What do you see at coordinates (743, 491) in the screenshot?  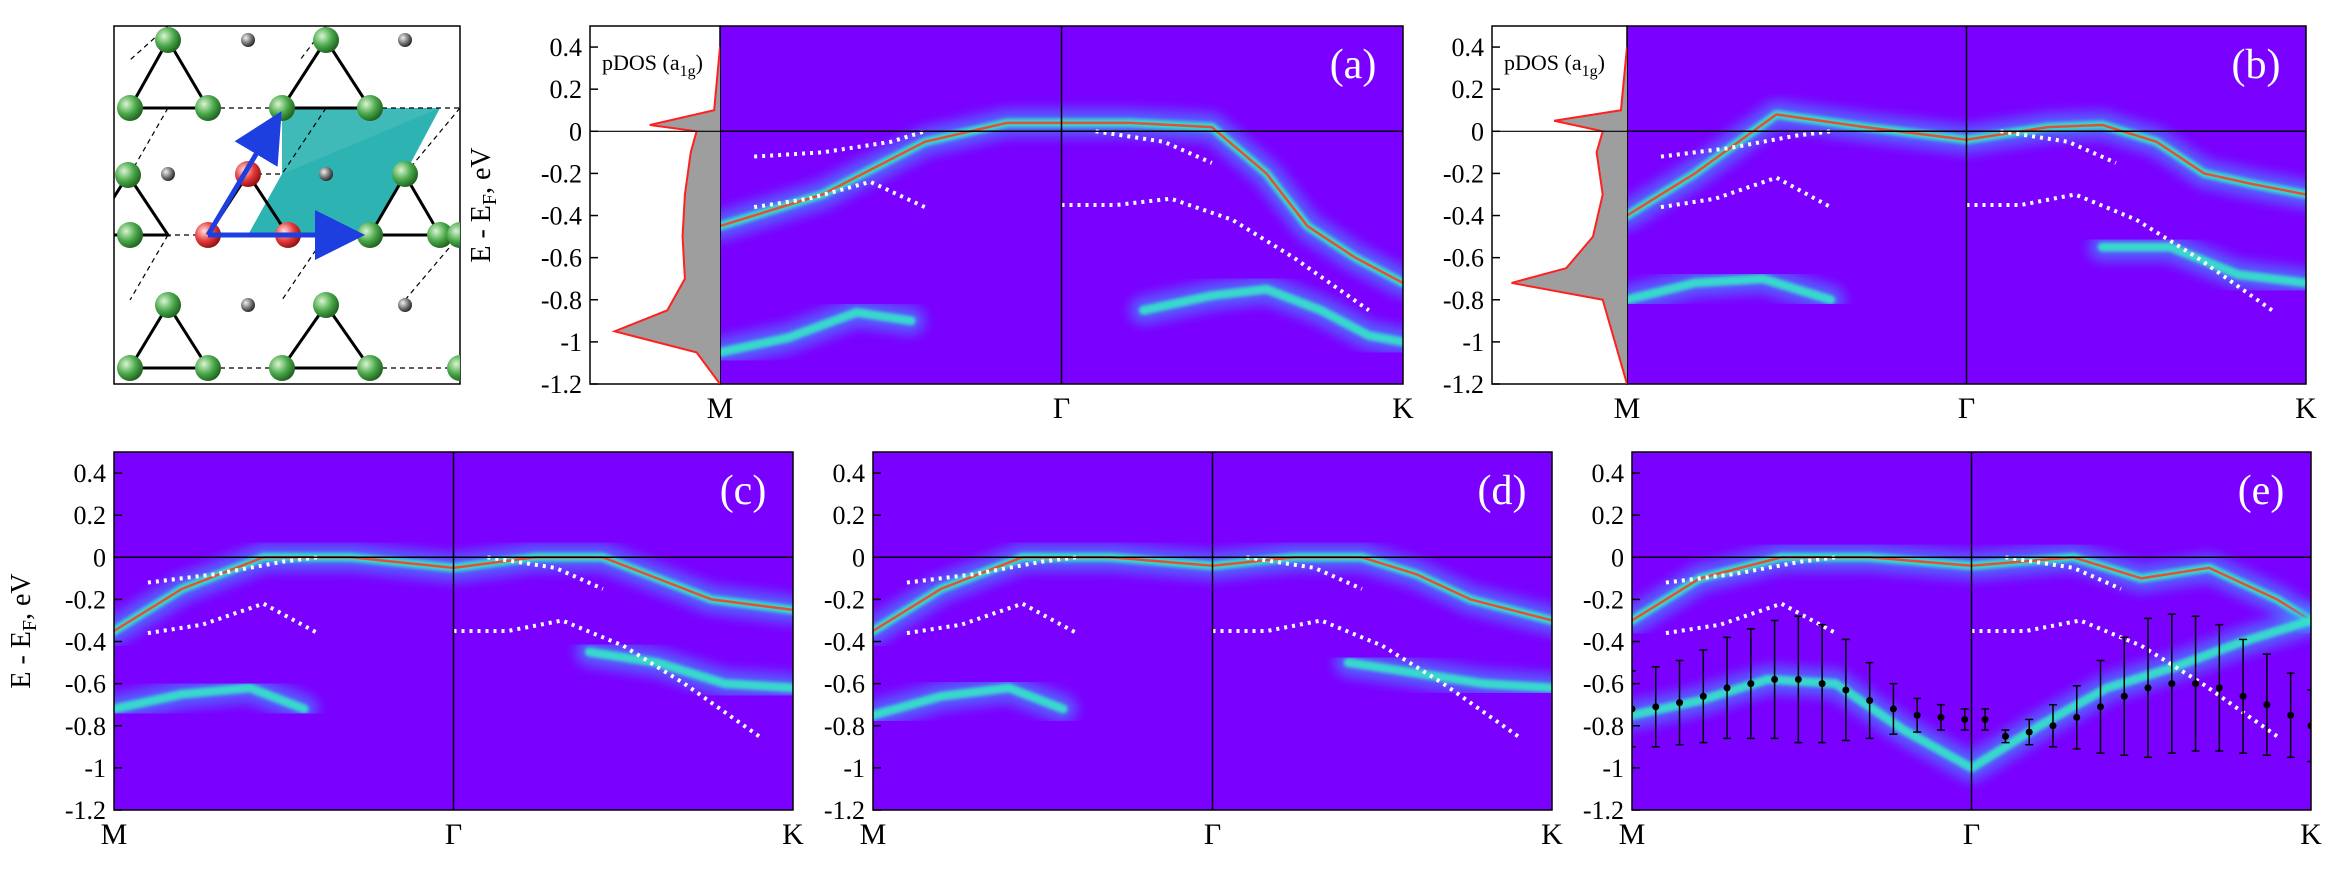 I see `panel-label: (c)` at bounding box center [743, 491].